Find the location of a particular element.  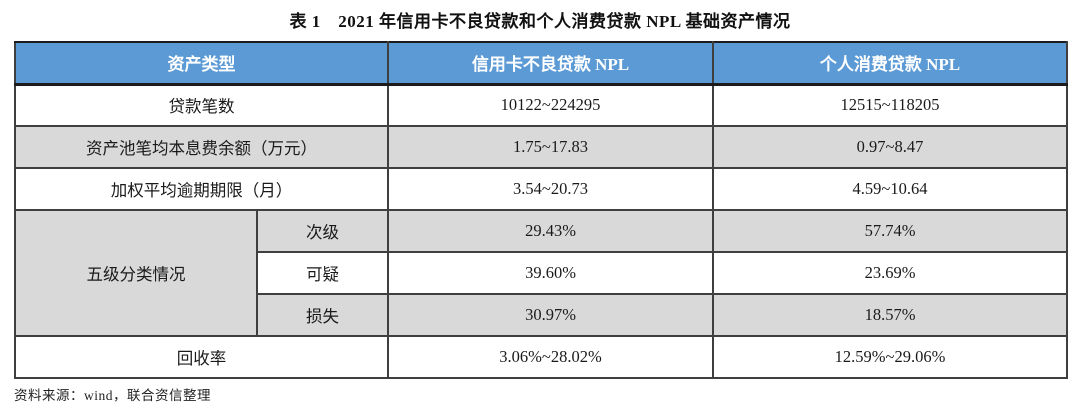

row-classification-loss: 损失 30.97% 18.57% is located at coordinates (541, 315).